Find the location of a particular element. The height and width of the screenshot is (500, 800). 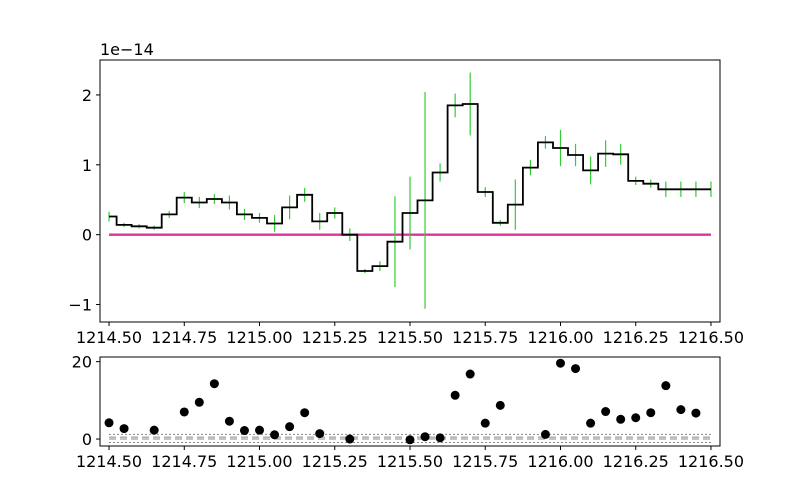

spectrum-x-tick-label: 1215.75 is located at coordinates (485, 337).